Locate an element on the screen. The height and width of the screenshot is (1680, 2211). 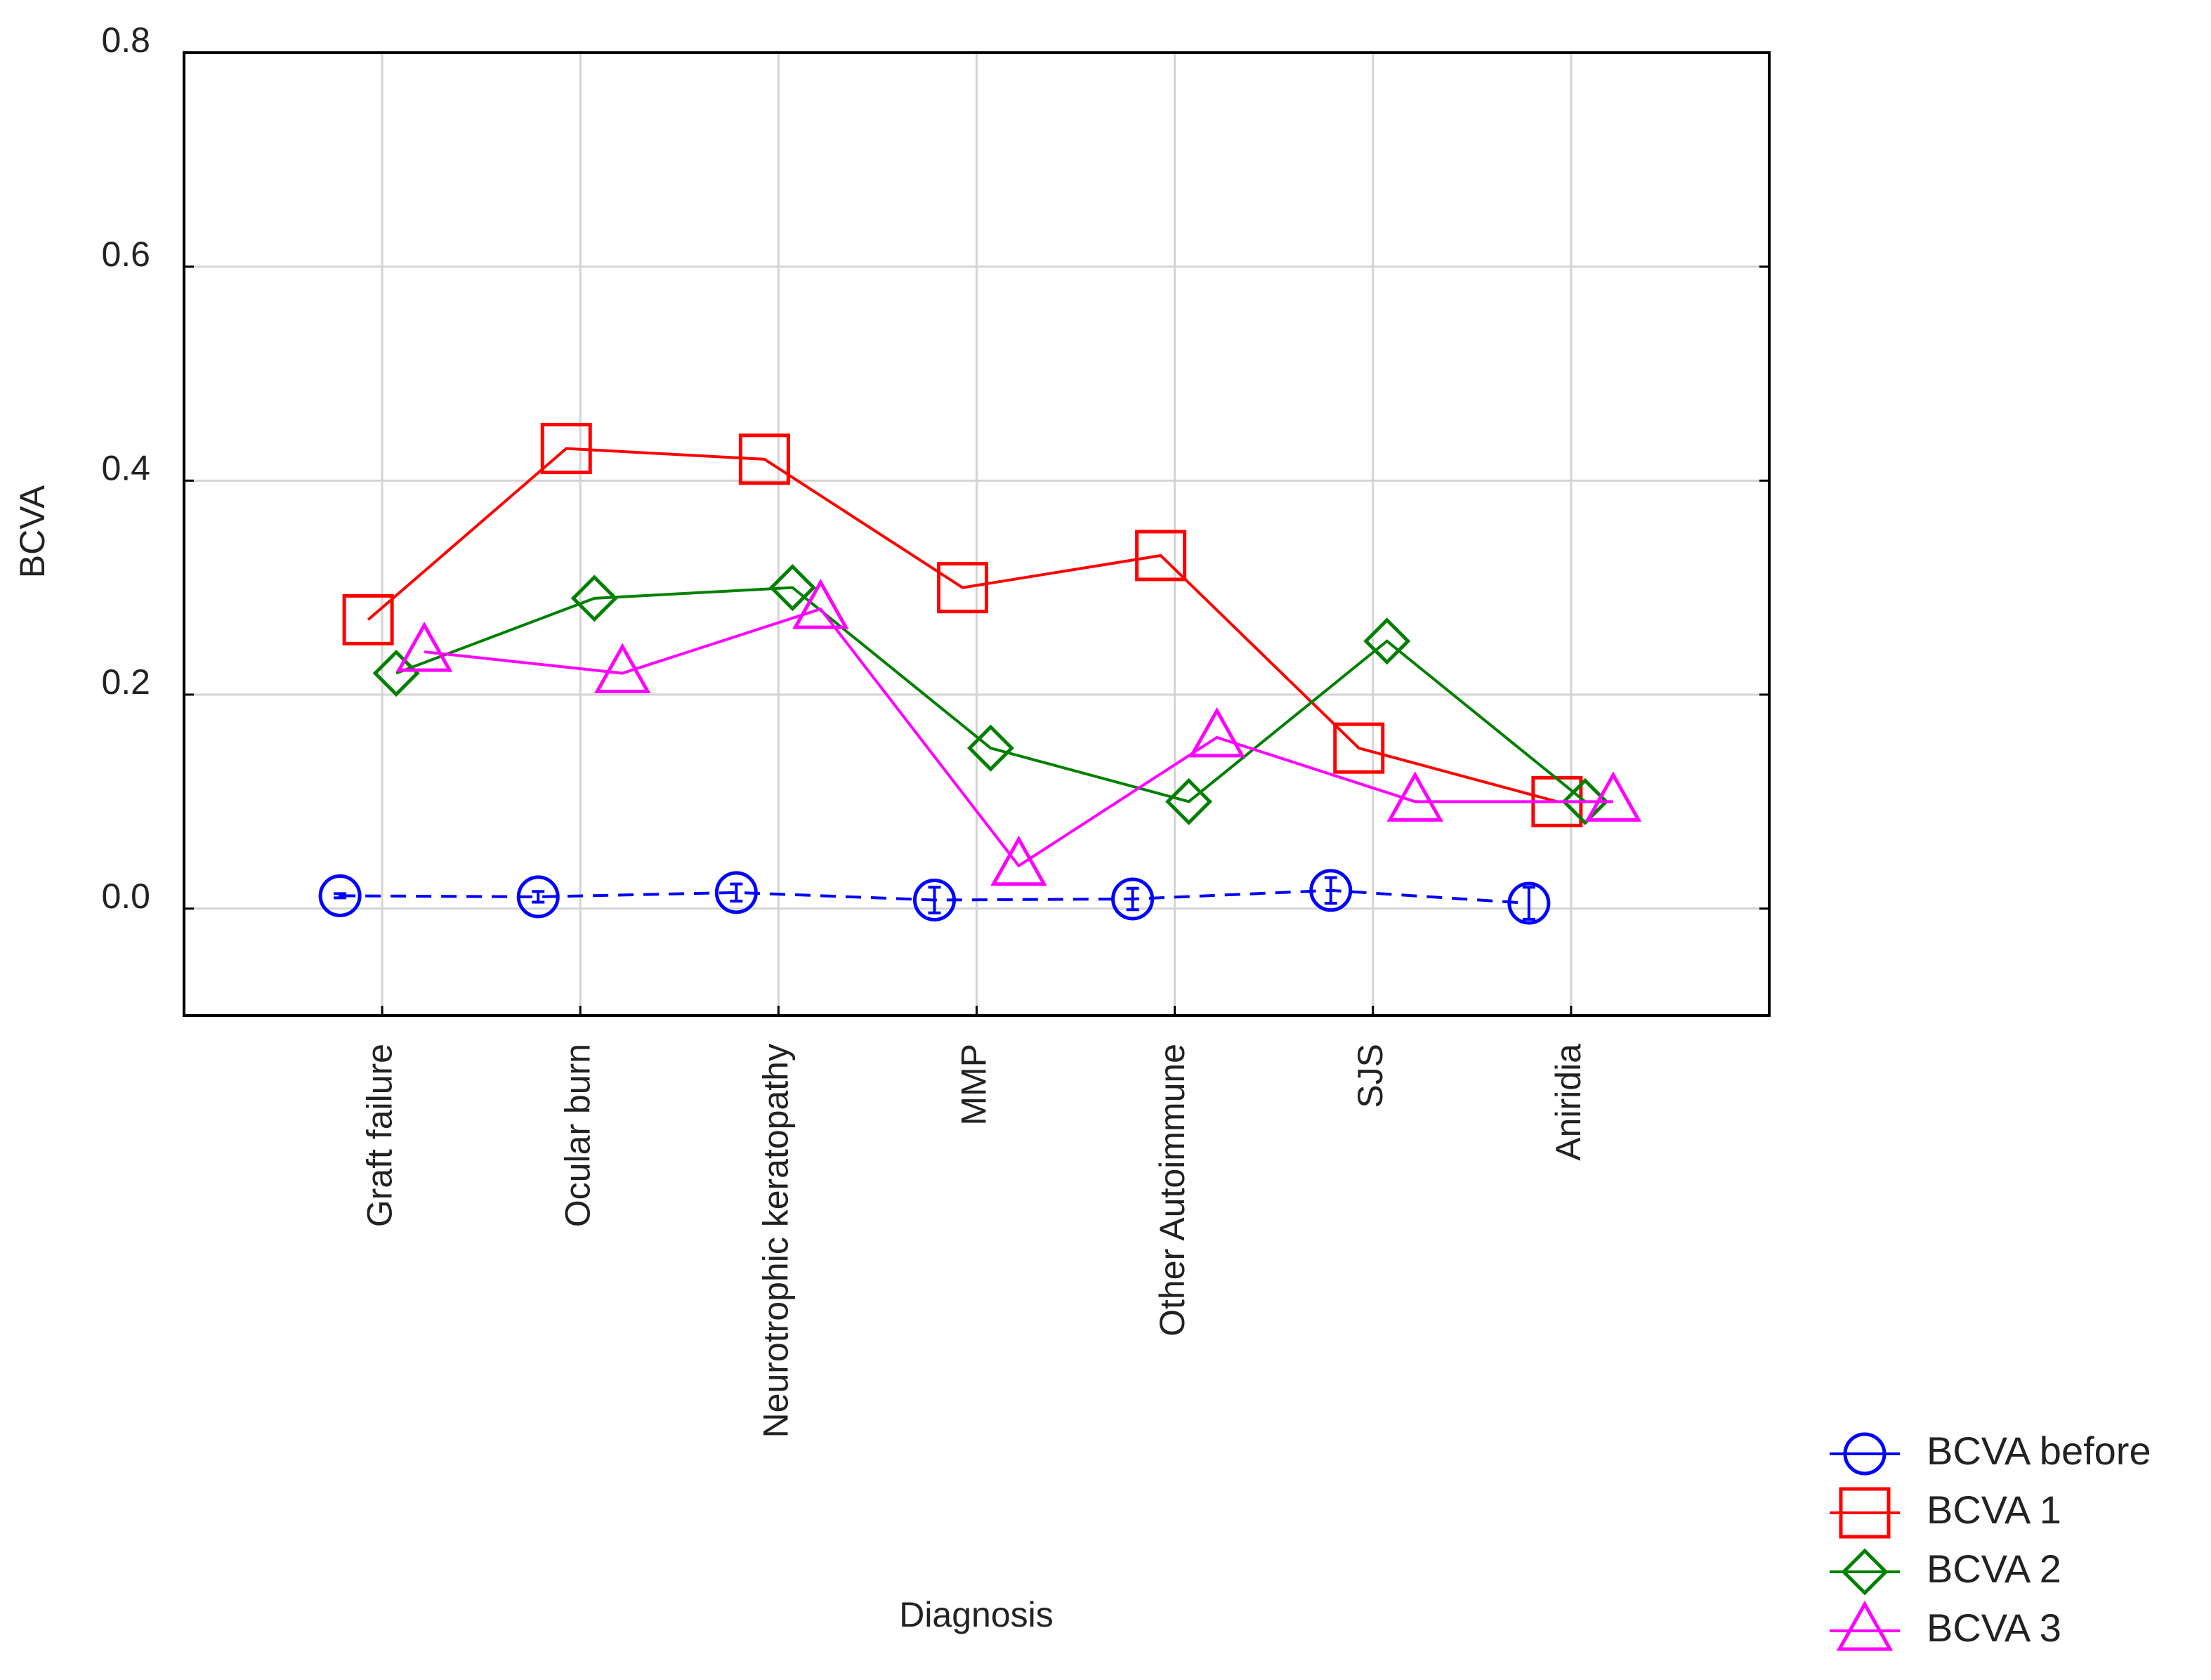
y-tick-label: 0.0 is located at coordinates (125, 896).